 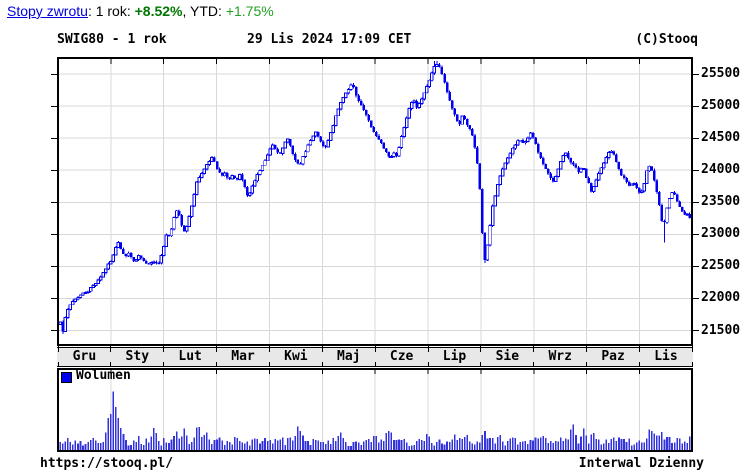 I want to click on x-axis-label-gru: Gru, so click(x=84, y=356).